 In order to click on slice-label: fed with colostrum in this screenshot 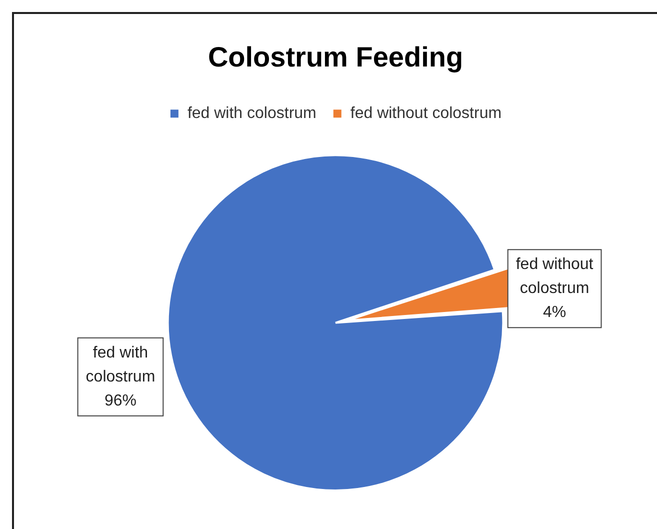, I will do `click(121, 365)`.